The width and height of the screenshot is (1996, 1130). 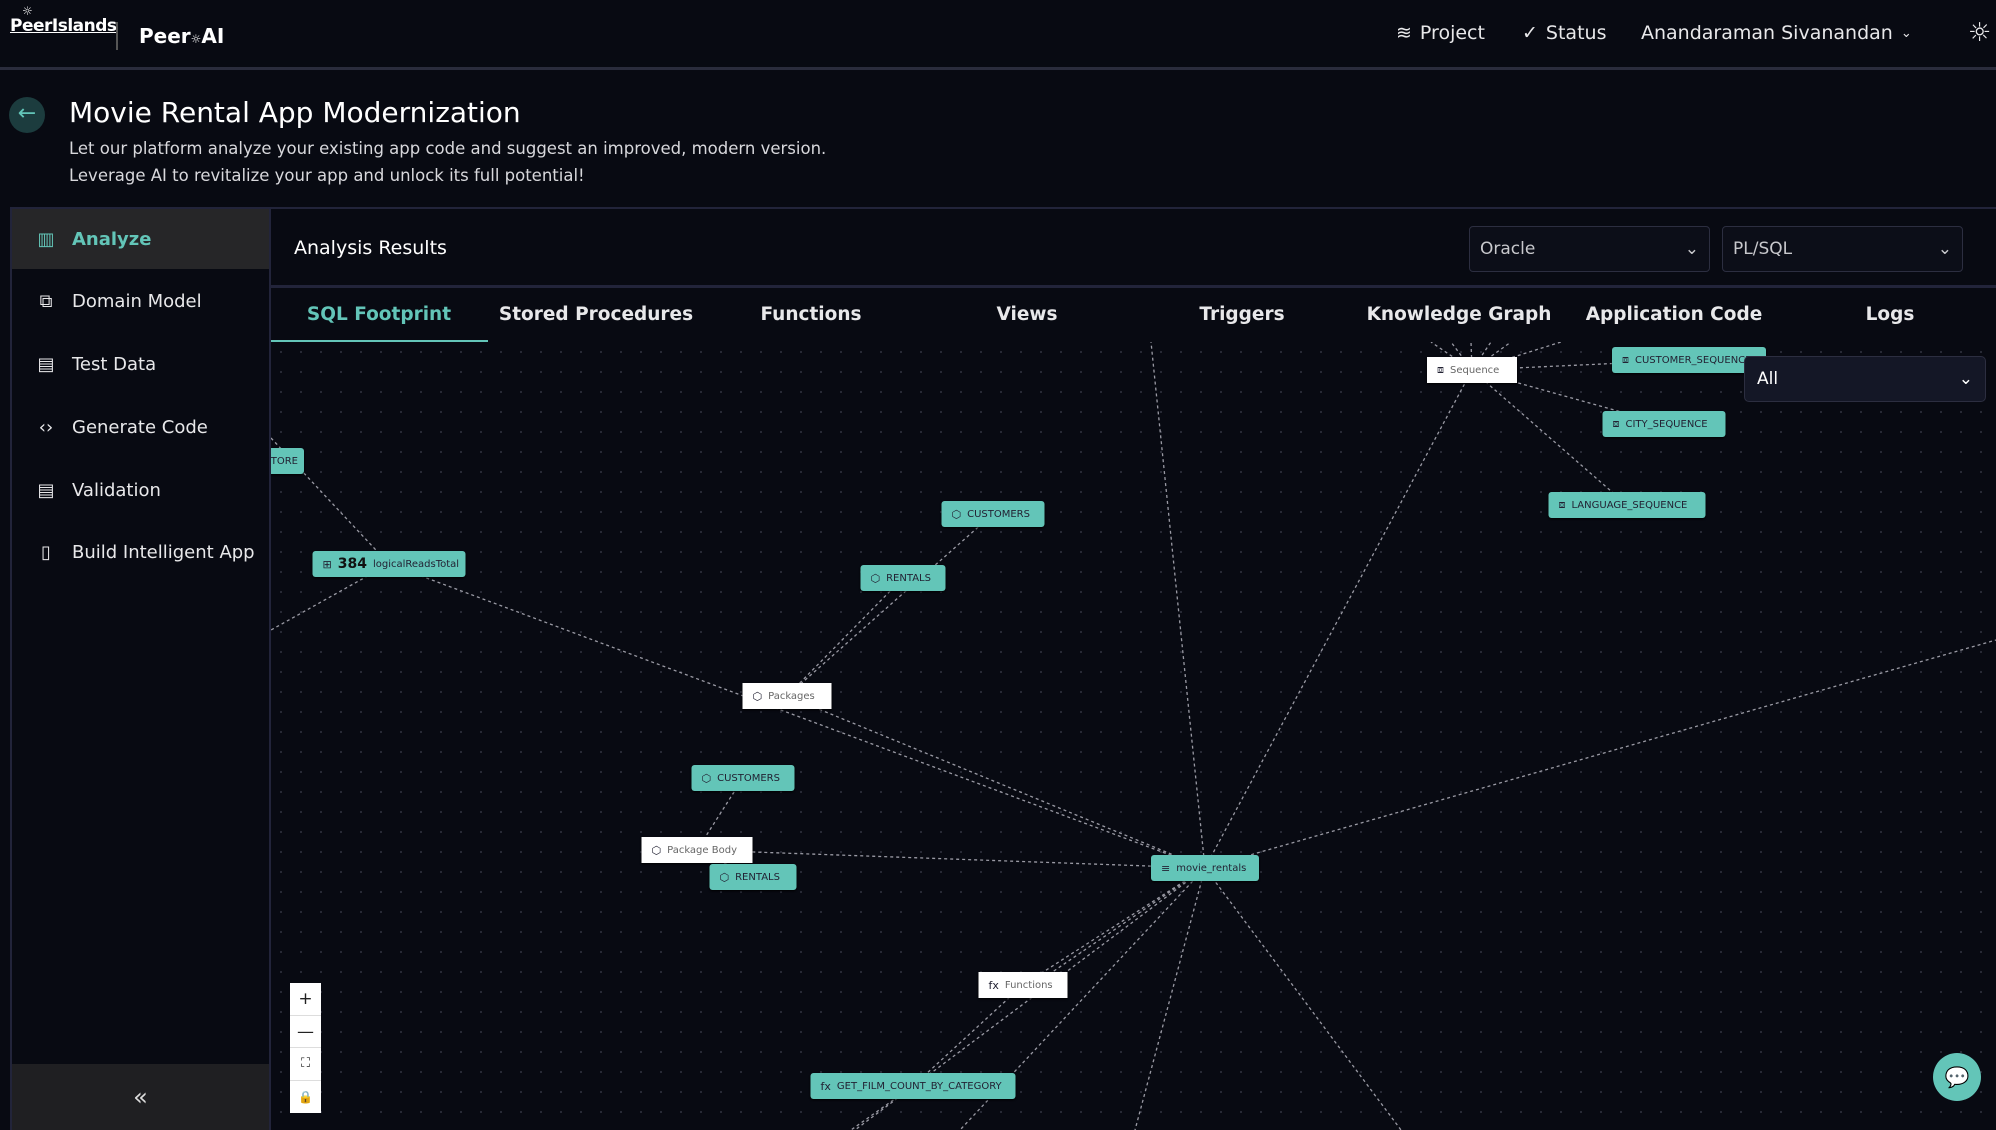 What do you see at coordinates (1763, 249) in the screenshot?
I see `language-select-value: PL/SQL` at bounding box center [1763, 249].